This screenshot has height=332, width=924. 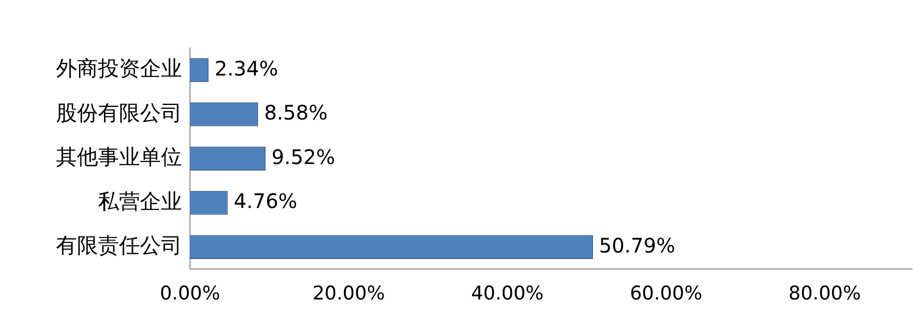 I want to click on data-label: 4.76%, so click(x=266, y=201).